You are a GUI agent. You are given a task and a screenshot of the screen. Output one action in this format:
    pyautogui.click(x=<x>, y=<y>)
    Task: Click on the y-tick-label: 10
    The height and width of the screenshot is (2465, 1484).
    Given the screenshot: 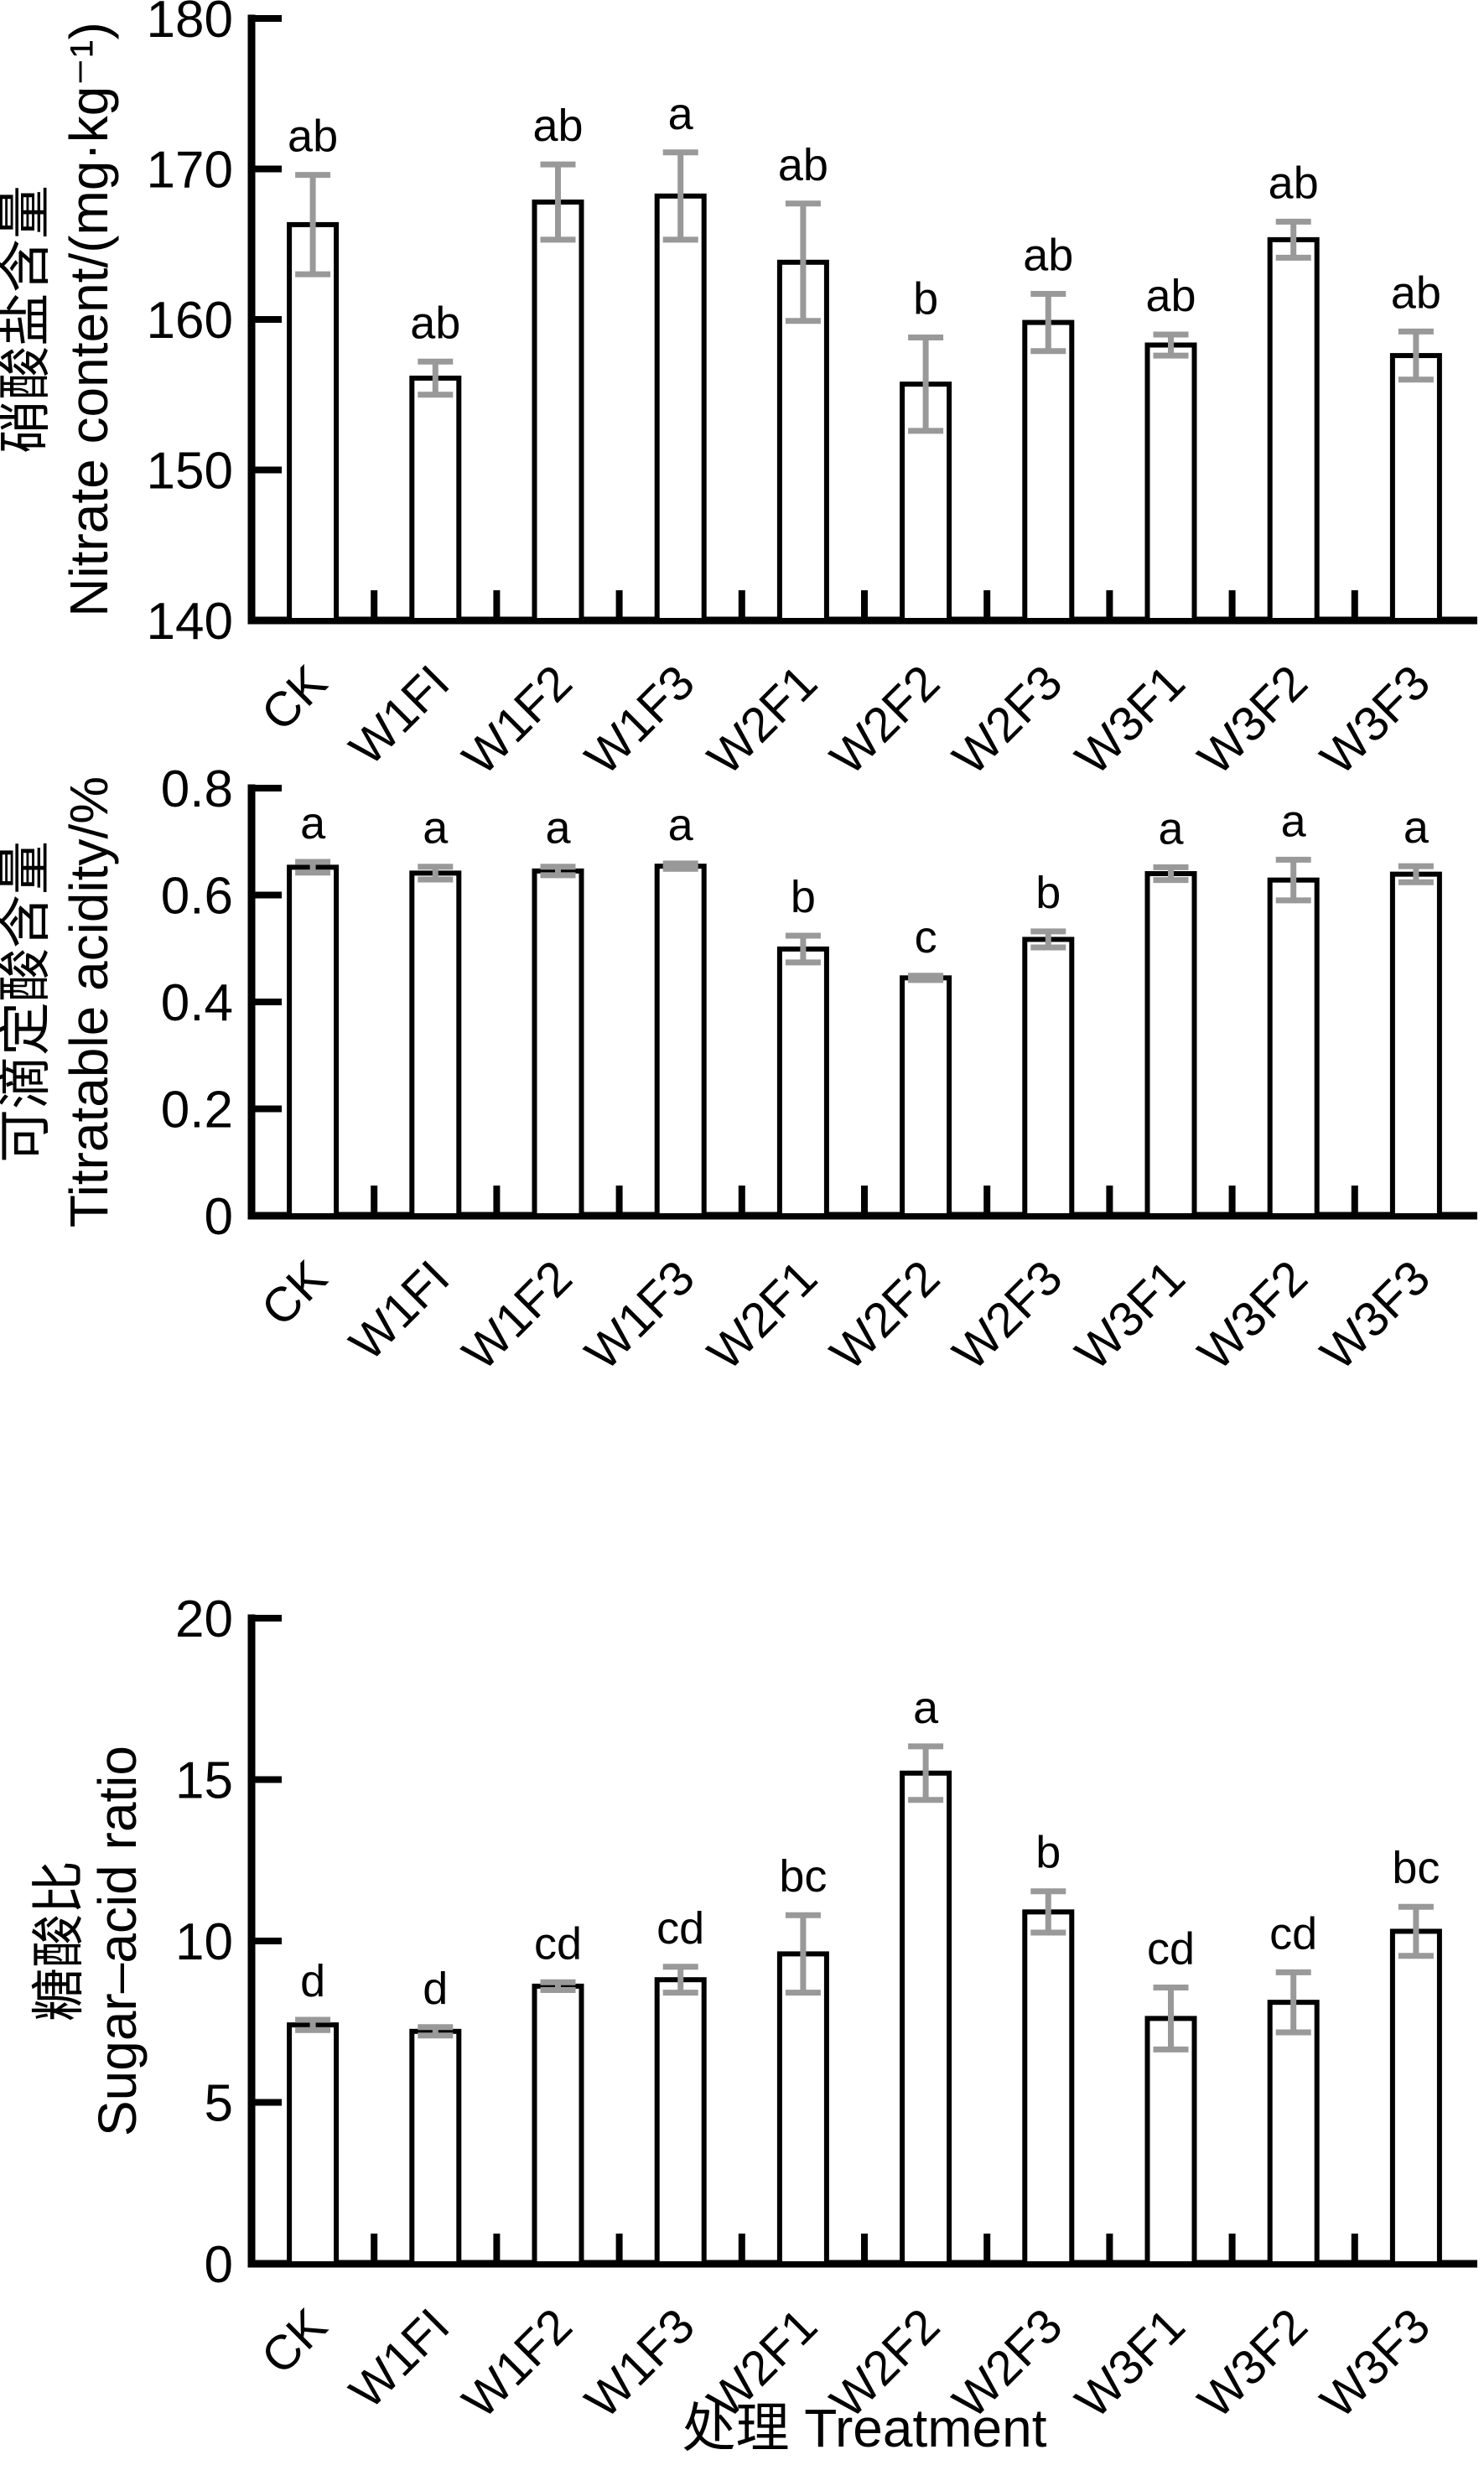 What is the action you would take?
    pyautogui.click(x=204, y=1942)
    